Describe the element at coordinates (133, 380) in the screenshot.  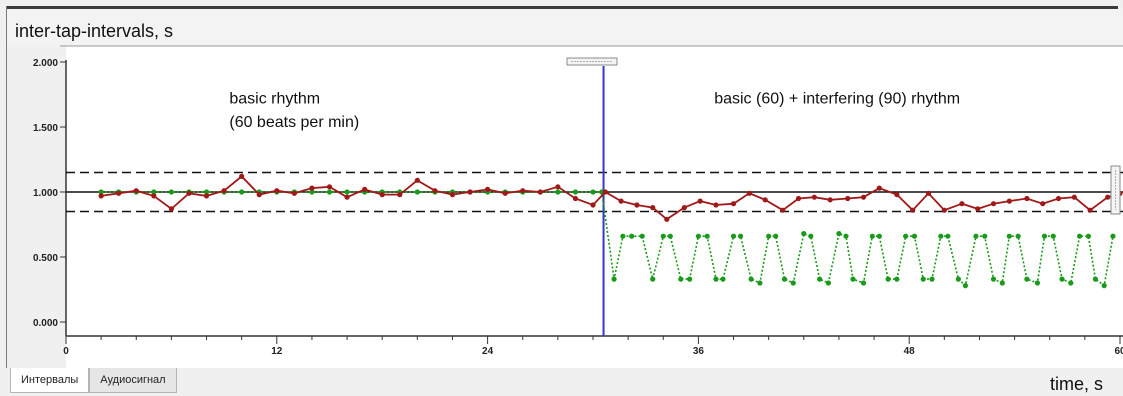
I see `tab-audio-signal: Аудиосигнал` at that location.